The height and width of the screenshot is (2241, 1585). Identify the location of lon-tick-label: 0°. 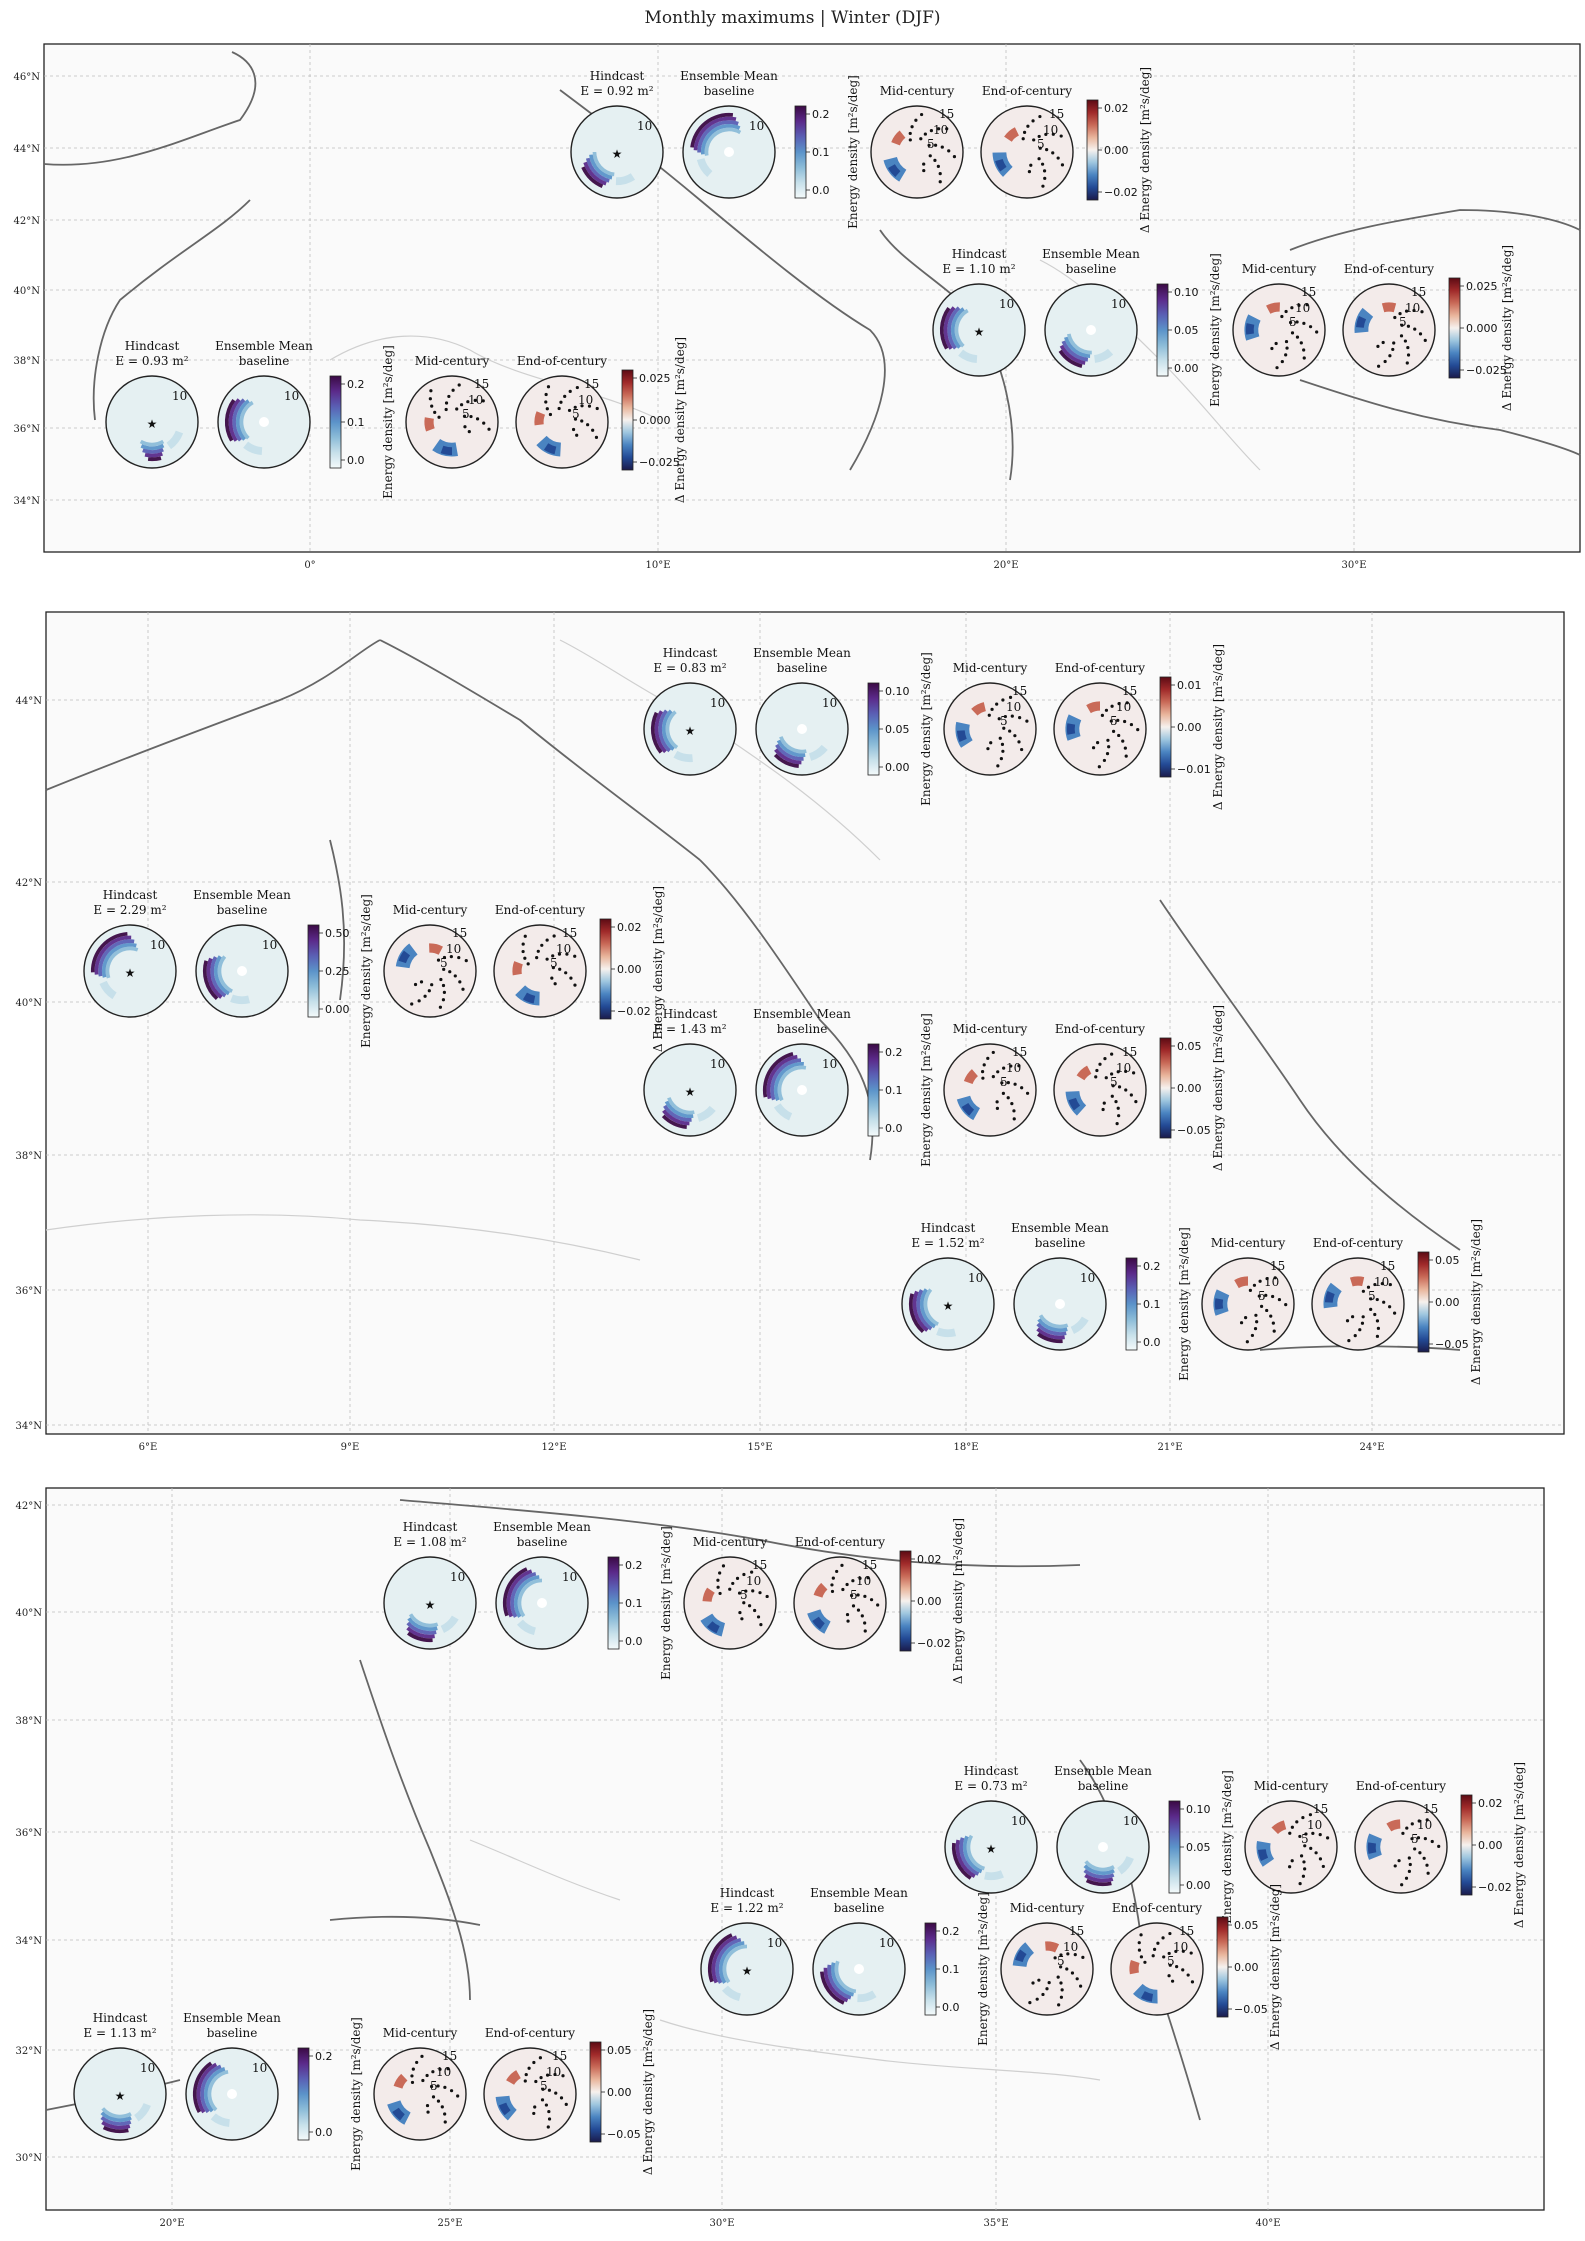
(309, 565).